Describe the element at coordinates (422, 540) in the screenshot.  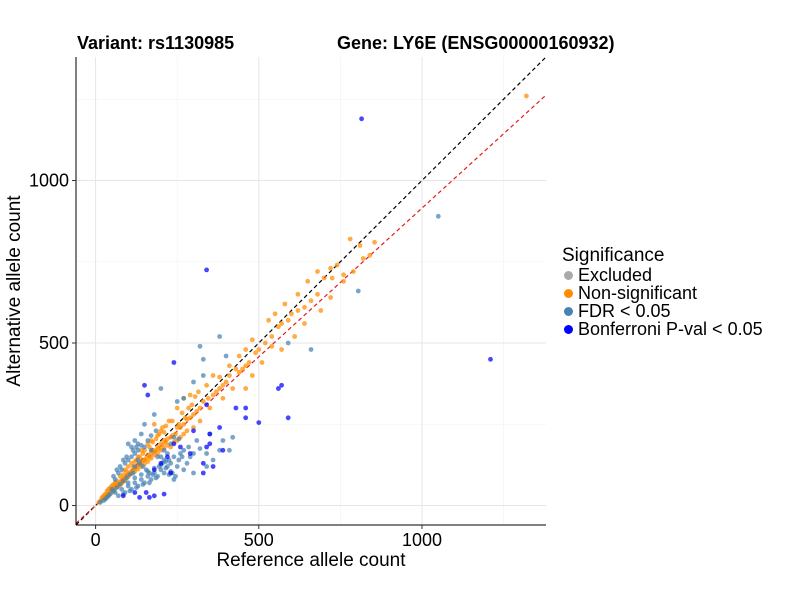
I see `x-tick-label: 1000` at that location.